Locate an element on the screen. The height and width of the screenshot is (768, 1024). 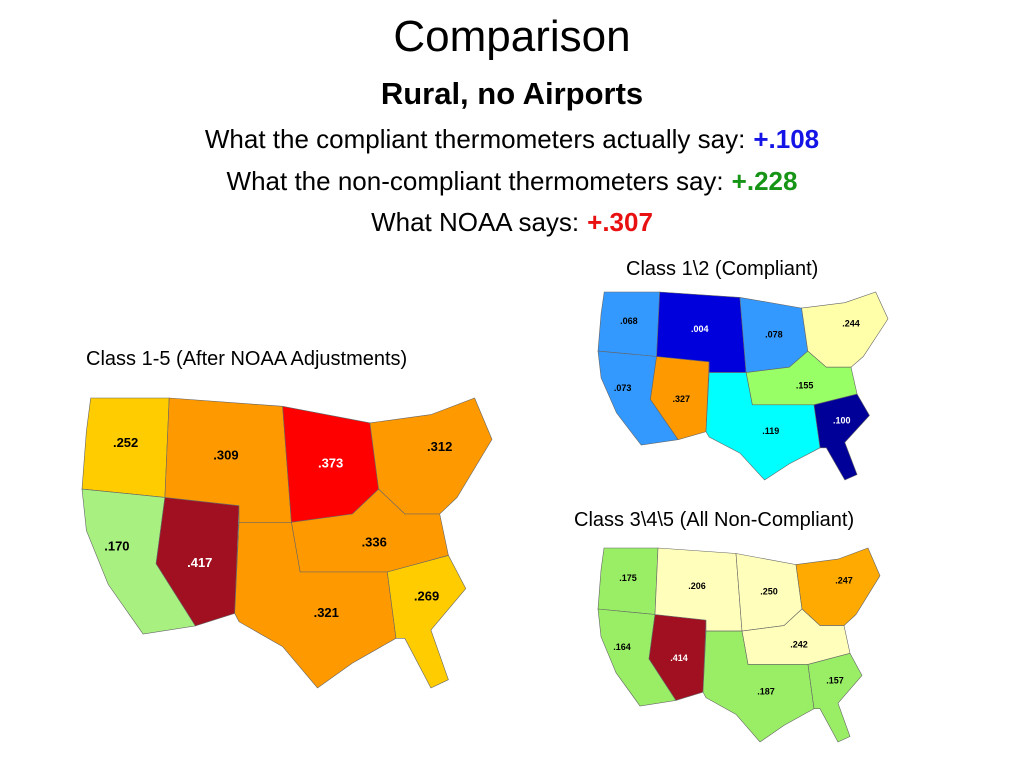
map-label: Class 1-5 (After NOAA Adjustments) is located at coordinates (247, 359).